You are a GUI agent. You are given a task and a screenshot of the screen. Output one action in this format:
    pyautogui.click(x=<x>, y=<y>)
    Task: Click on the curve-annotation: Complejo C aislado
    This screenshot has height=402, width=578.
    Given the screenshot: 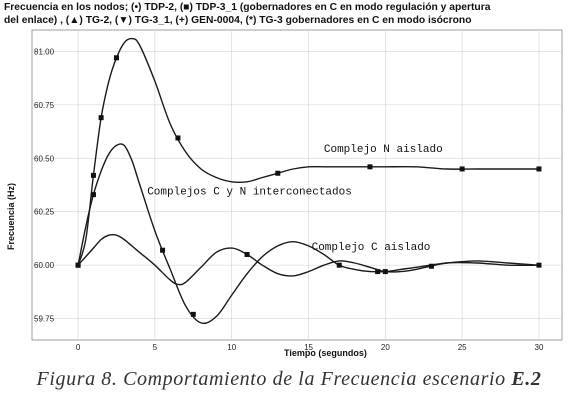 What is the action you would take?
    pyautogui.click(x=371, y=248)
    